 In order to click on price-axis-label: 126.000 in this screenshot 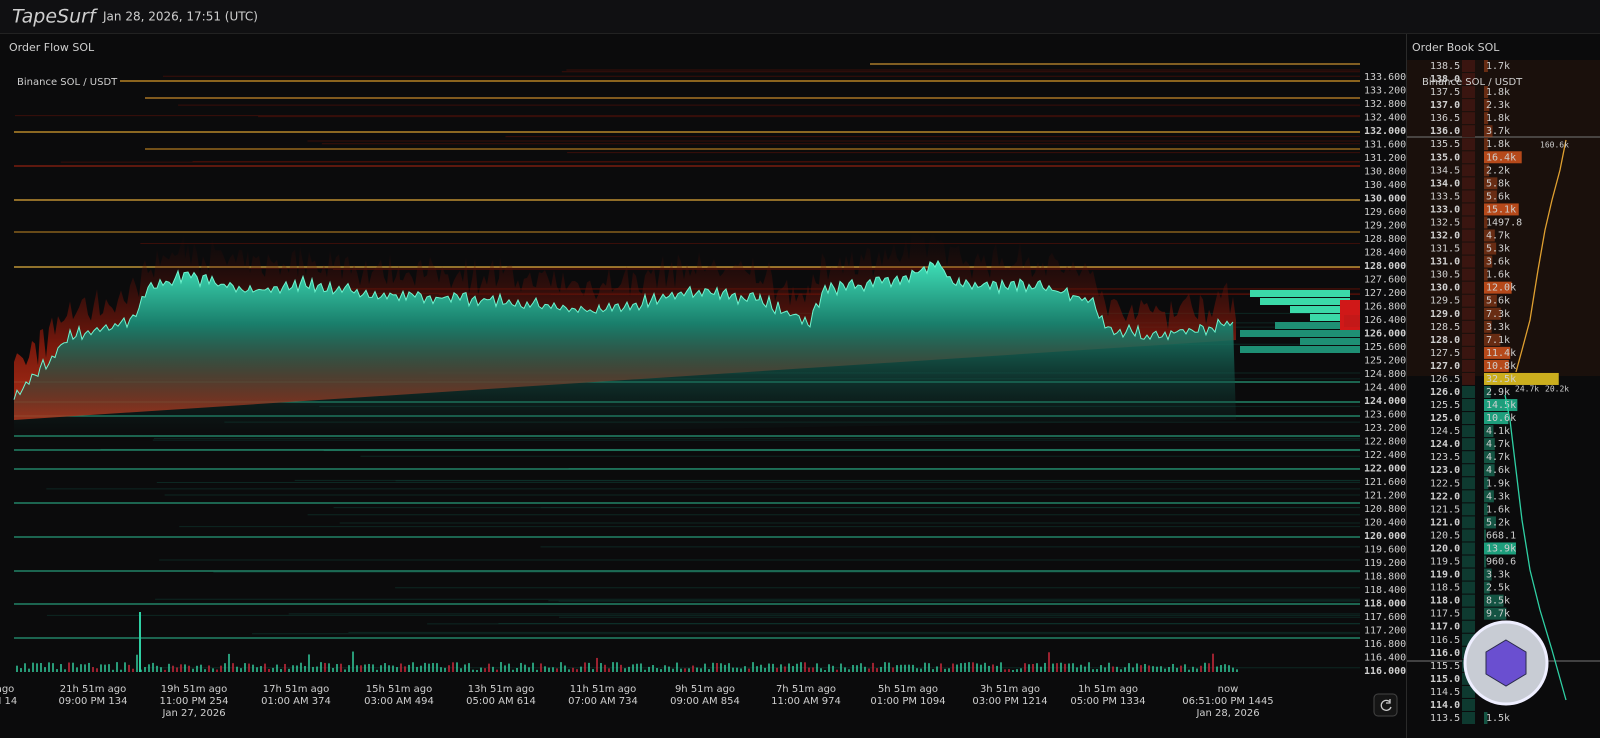, I will do `click(1385, 334)`.